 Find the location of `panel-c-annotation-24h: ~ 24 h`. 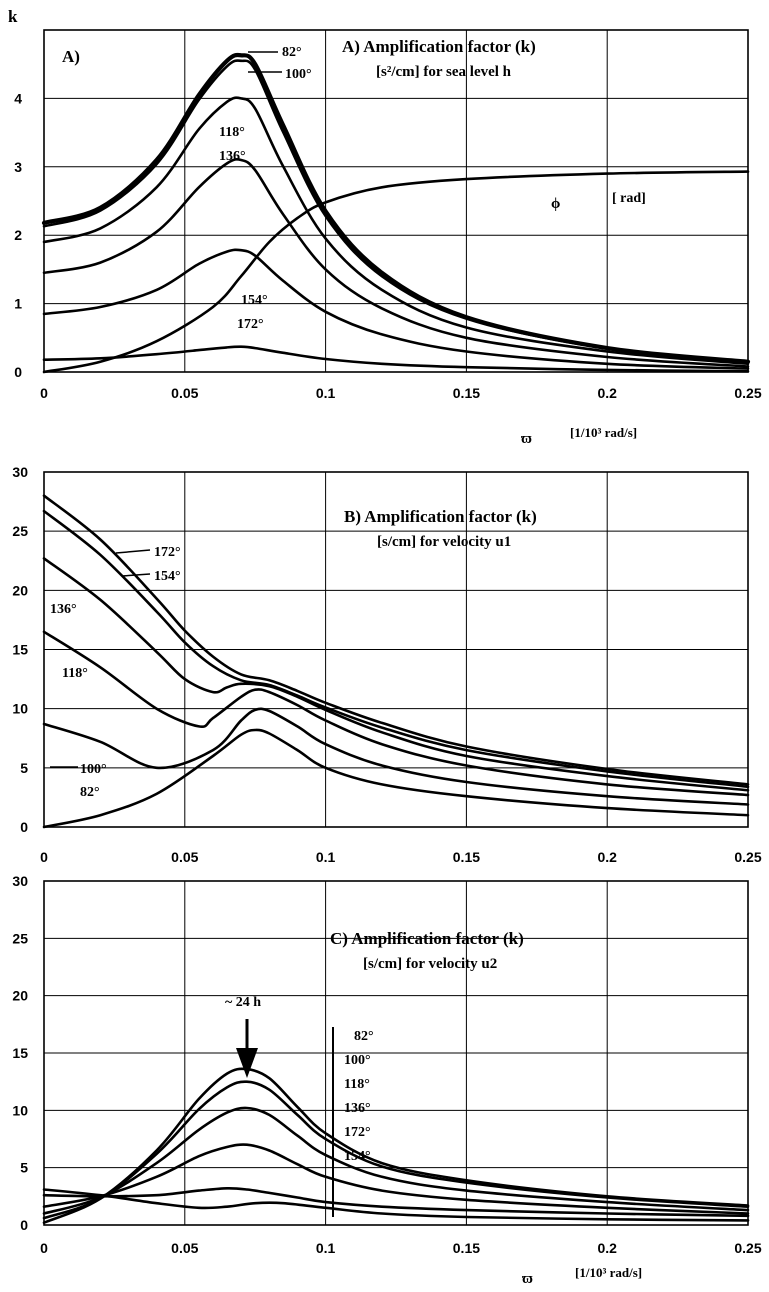

panel-c-annotation-24h: ~ 24 h is located at coordinates (243, 1002).